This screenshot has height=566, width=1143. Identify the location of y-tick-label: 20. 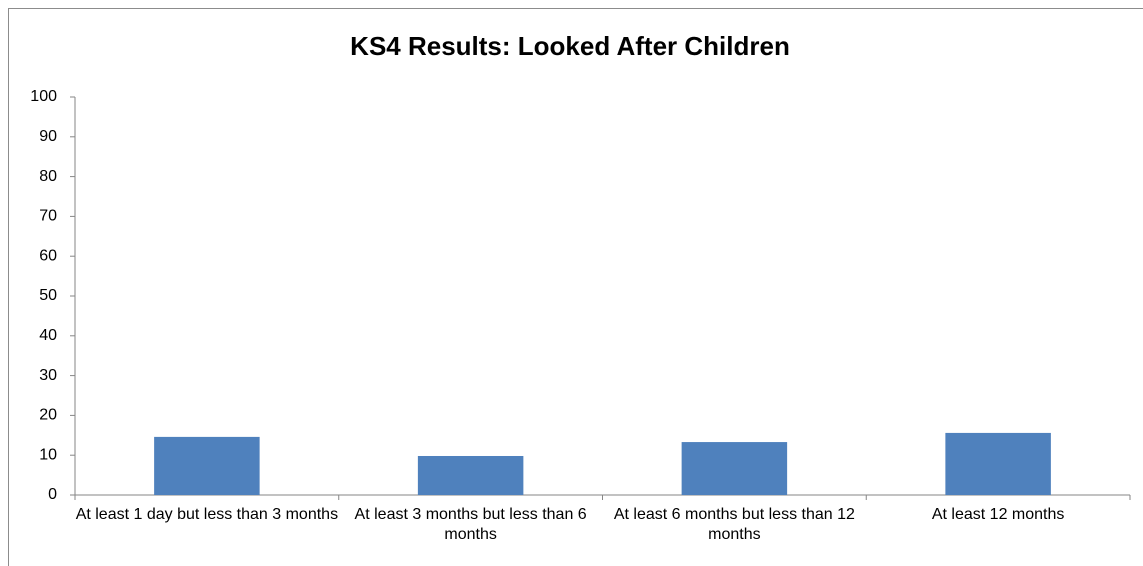
(48, 415).